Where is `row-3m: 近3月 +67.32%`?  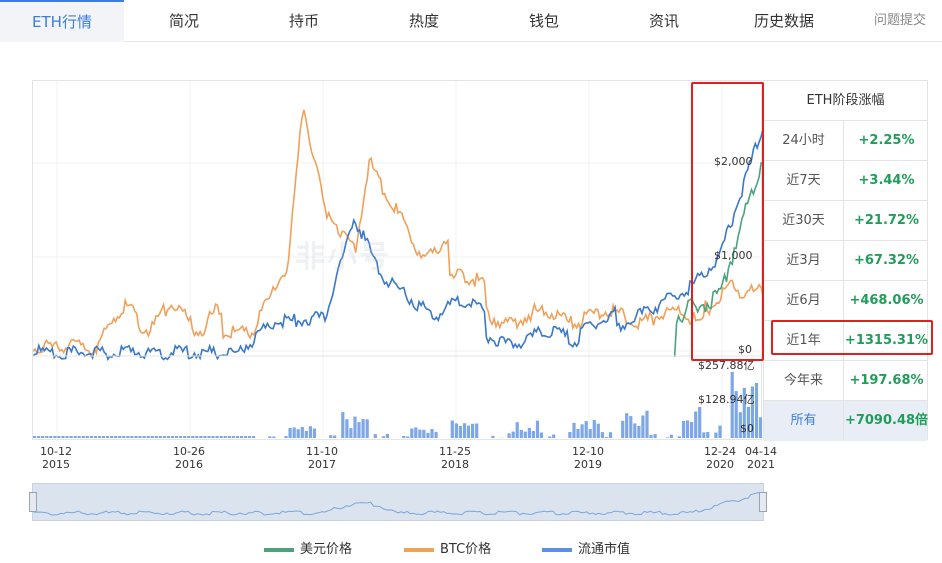 row-3m: 近3月 +67.32% is located at coordinates (845, 261).